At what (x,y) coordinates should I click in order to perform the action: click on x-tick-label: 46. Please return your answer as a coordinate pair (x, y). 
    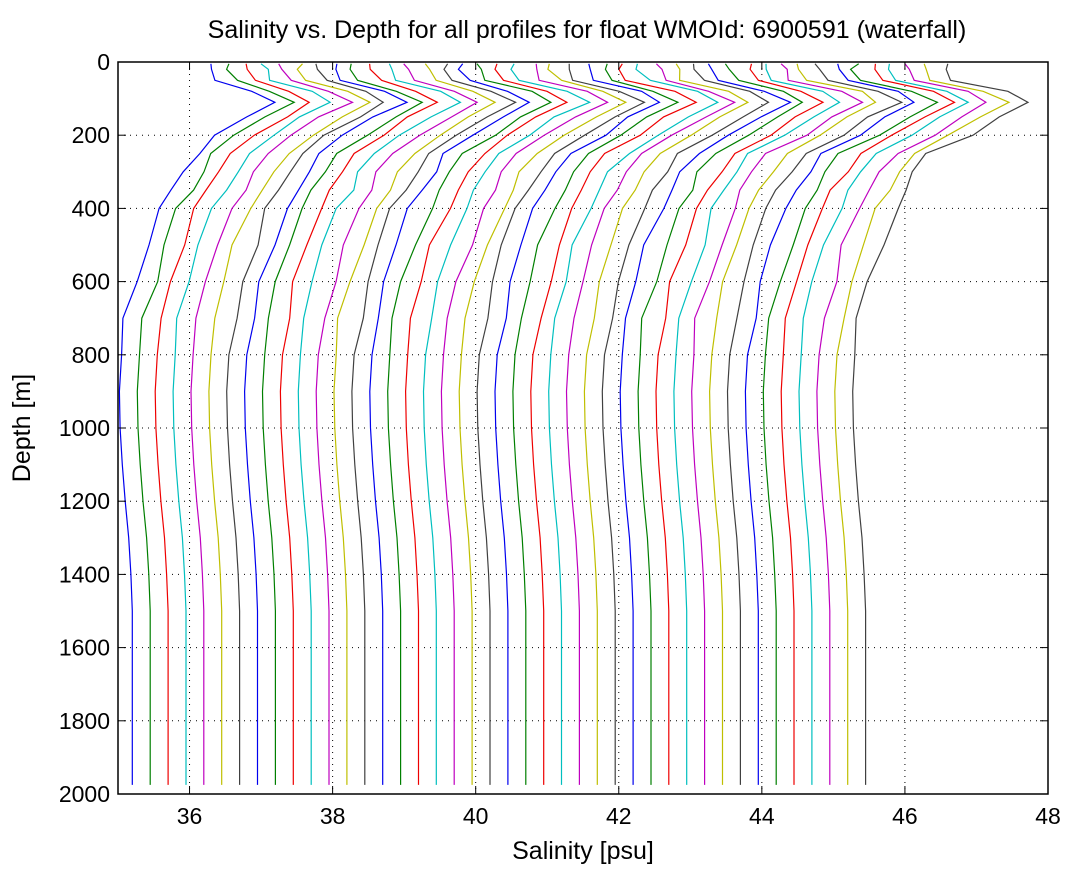
    Looking at the image, I should click on (905, 816).